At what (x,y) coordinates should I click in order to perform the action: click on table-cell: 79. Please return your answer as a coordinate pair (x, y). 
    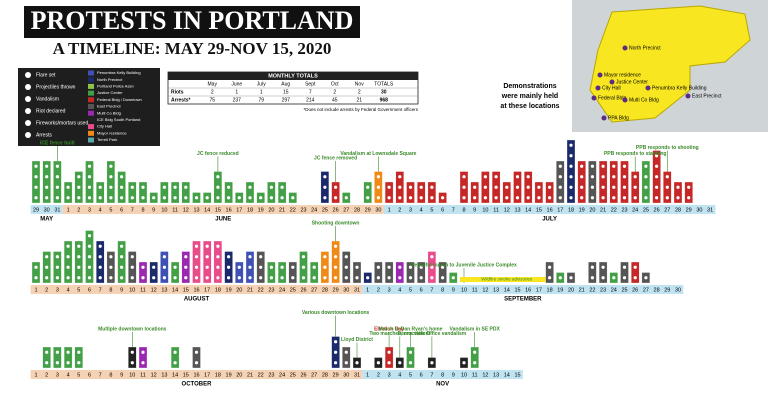
    Looking at the image, I should click on (261, 100).